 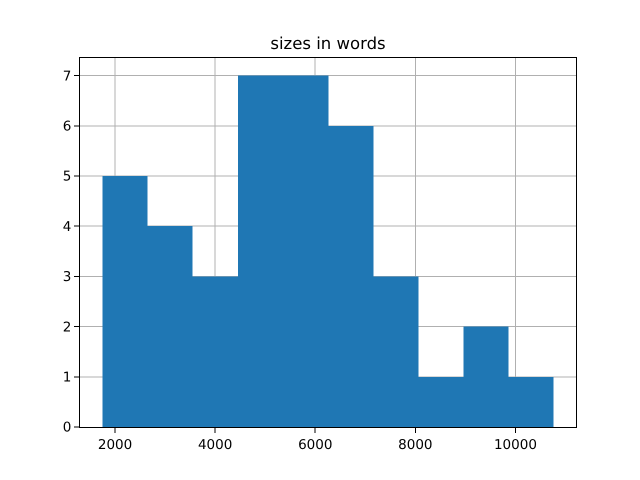 What do you see at coordinates (515, 445) in the screenshot?
I see `x-tick-label: 10000` at bounding box center [515, 445].